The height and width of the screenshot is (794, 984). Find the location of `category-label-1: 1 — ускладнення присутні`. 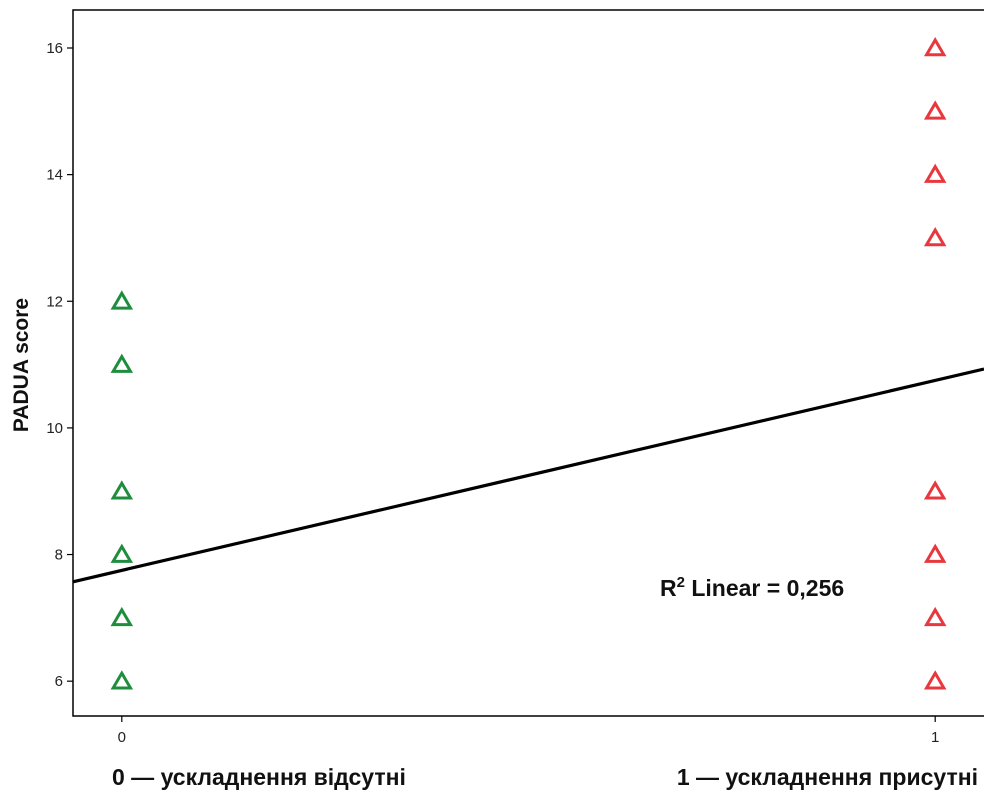

category-label-1: 1 — ускладнення присутні is located at coordinates (827, 777).